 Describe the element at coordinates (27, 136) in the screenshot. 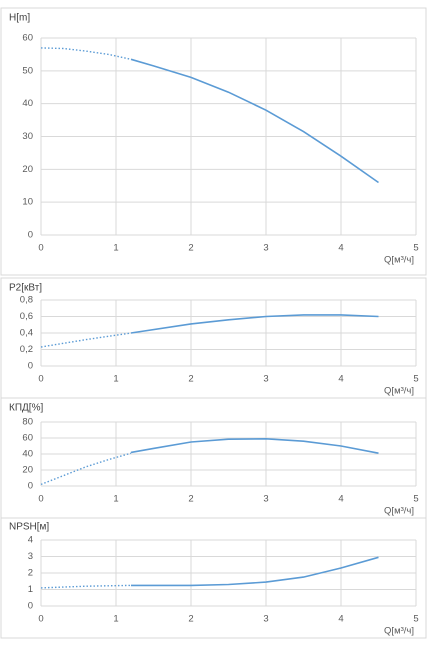

I see `y-tick-label: 30` at that location.